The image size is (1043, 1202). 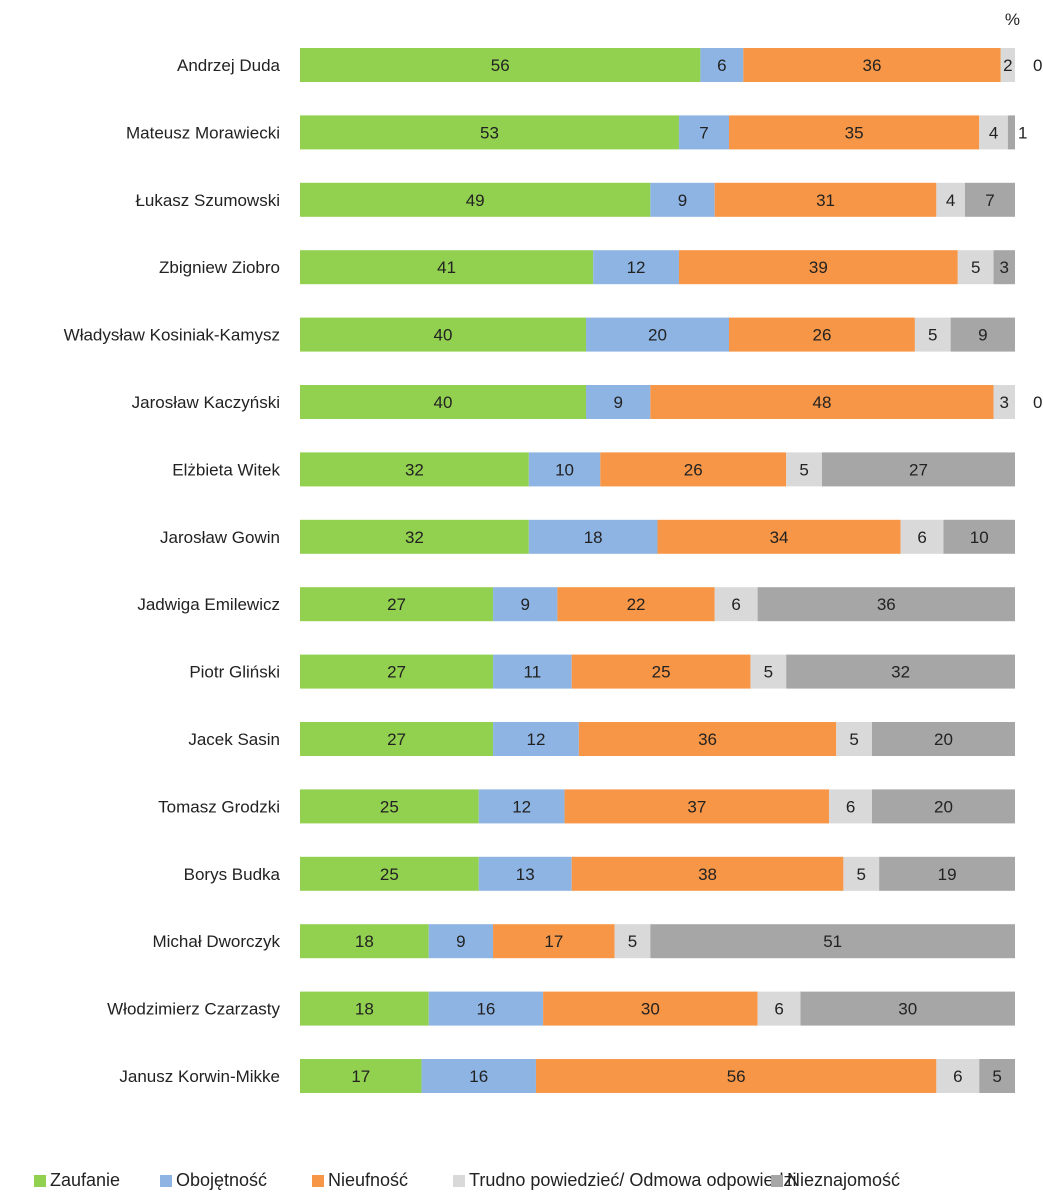 I want to click on bar-segment-nieufnosc-mateusz-morawiecki, so click(x=854, y=132).